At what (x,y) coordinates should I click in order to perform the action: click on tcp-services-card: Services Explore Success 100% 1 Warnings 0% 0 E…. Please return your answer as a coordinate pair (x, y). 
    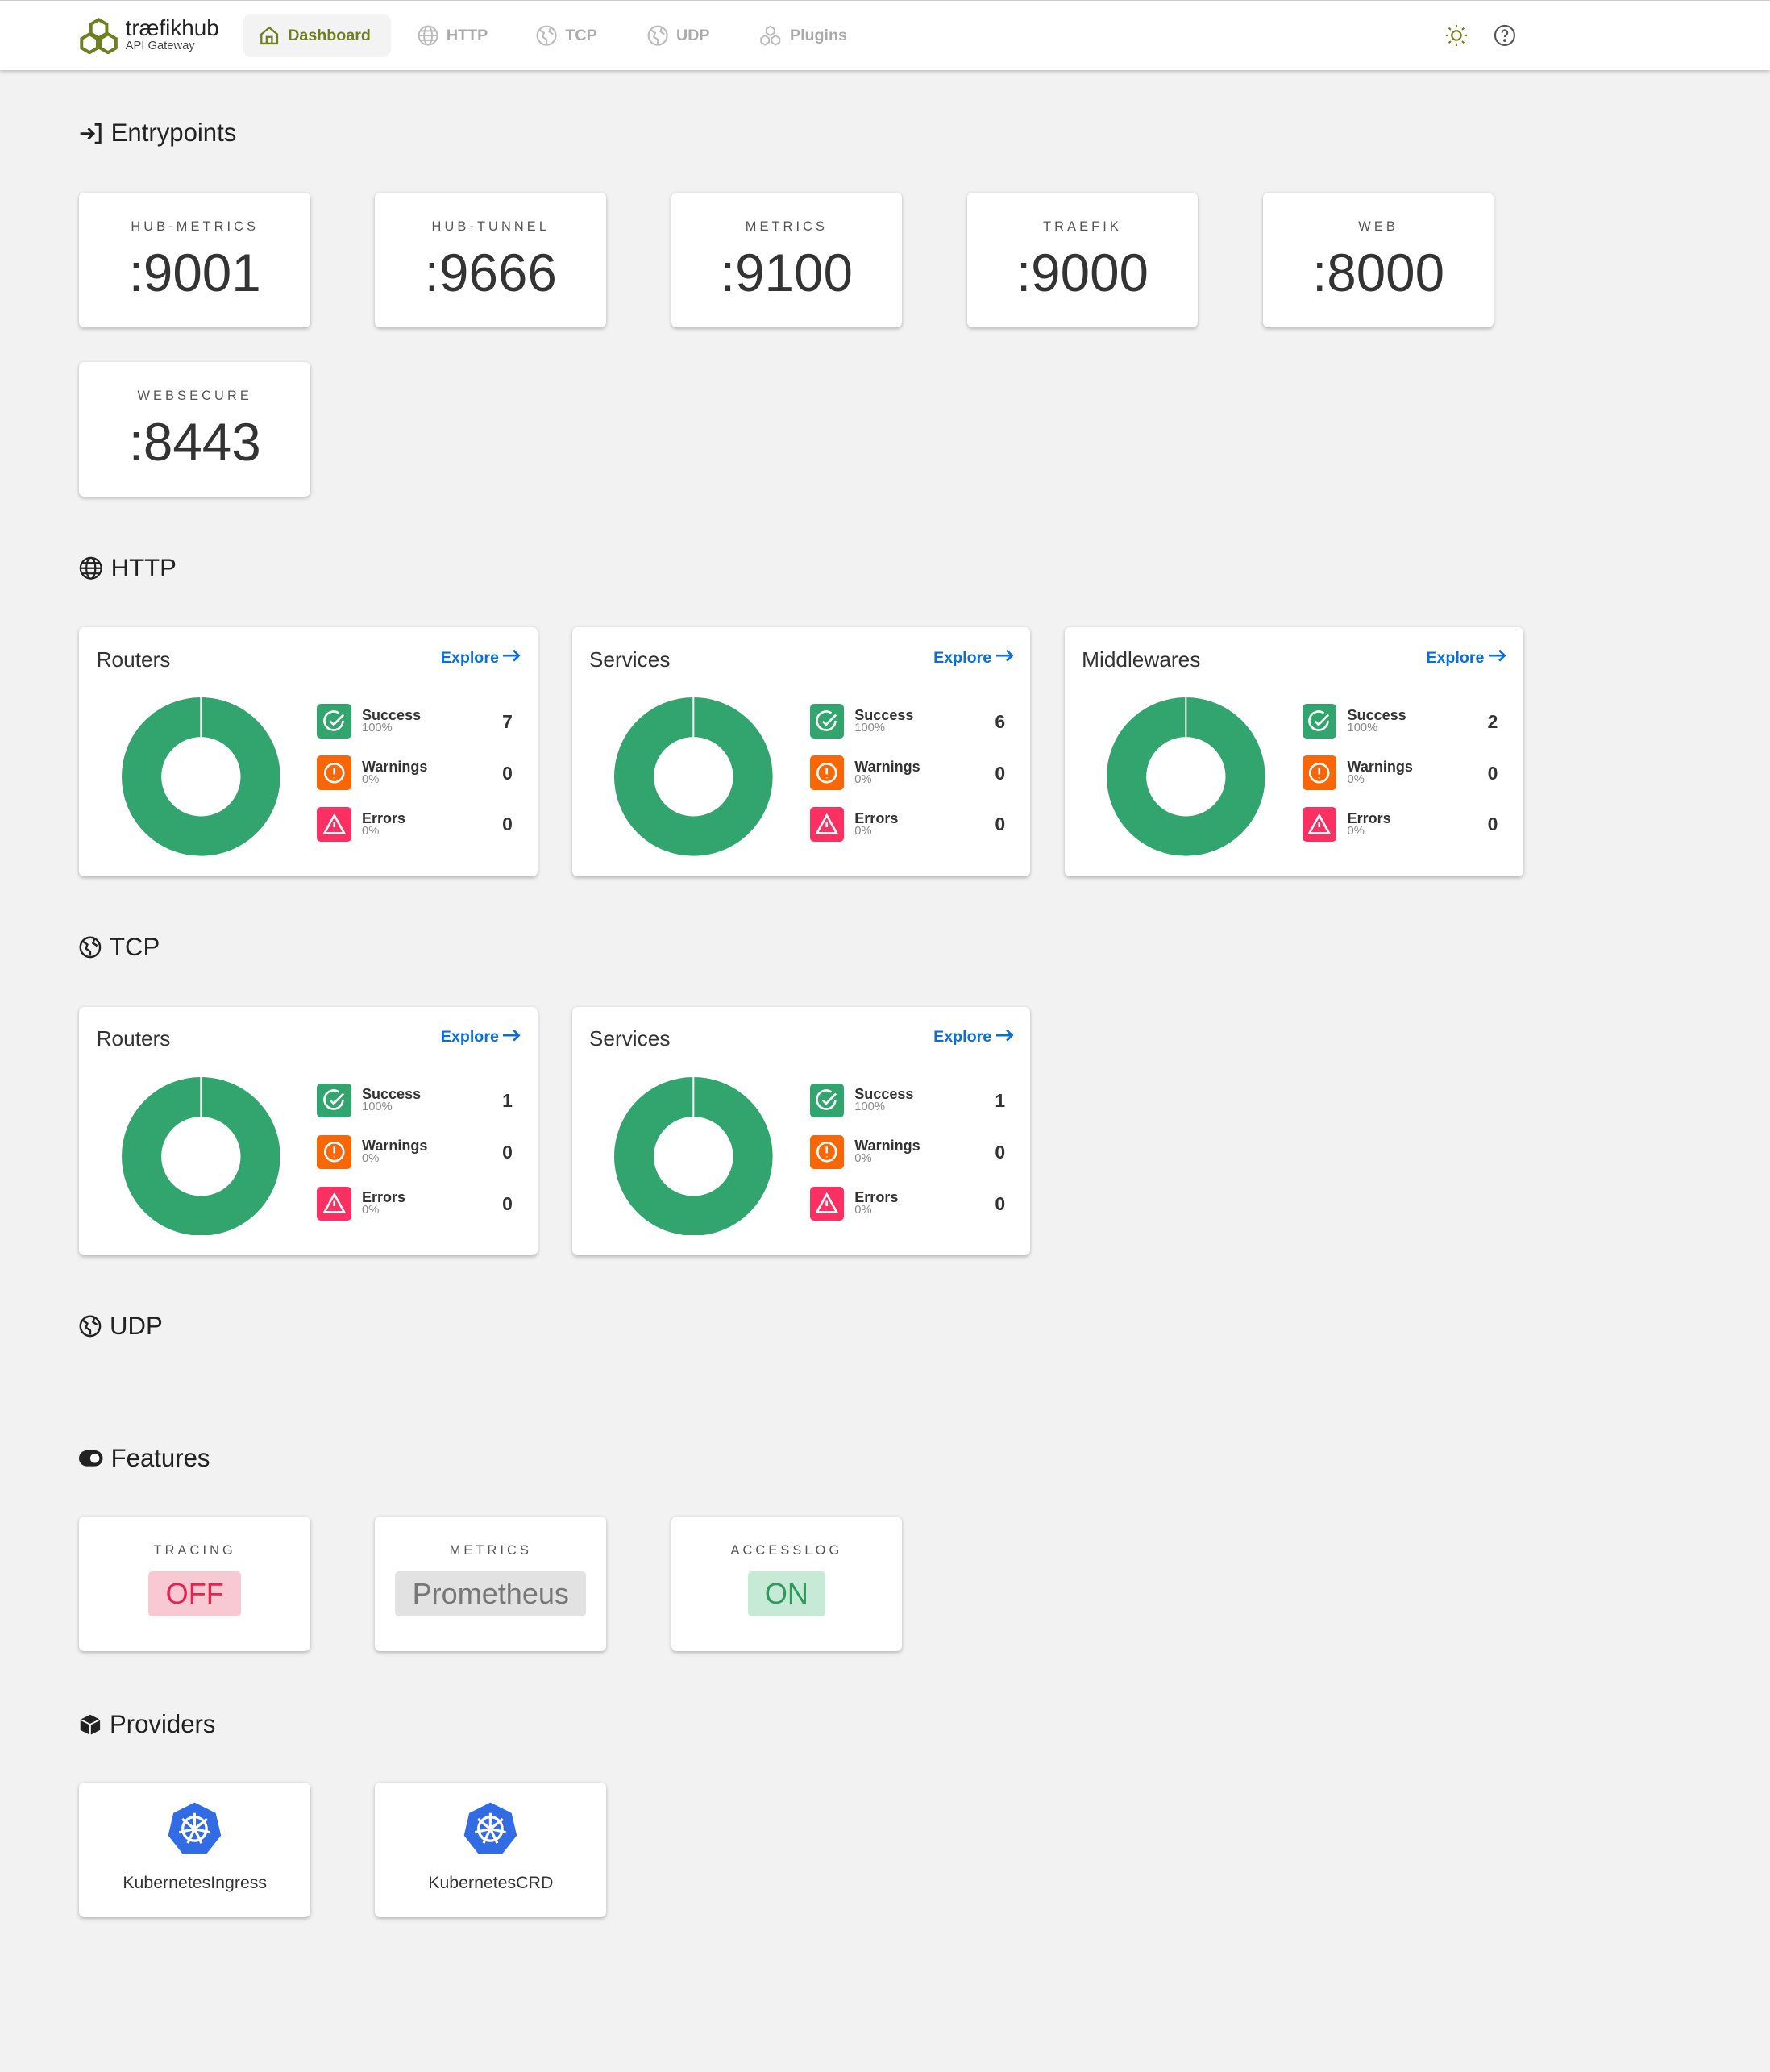
    Looking at the image, I should click on (801, 1130).